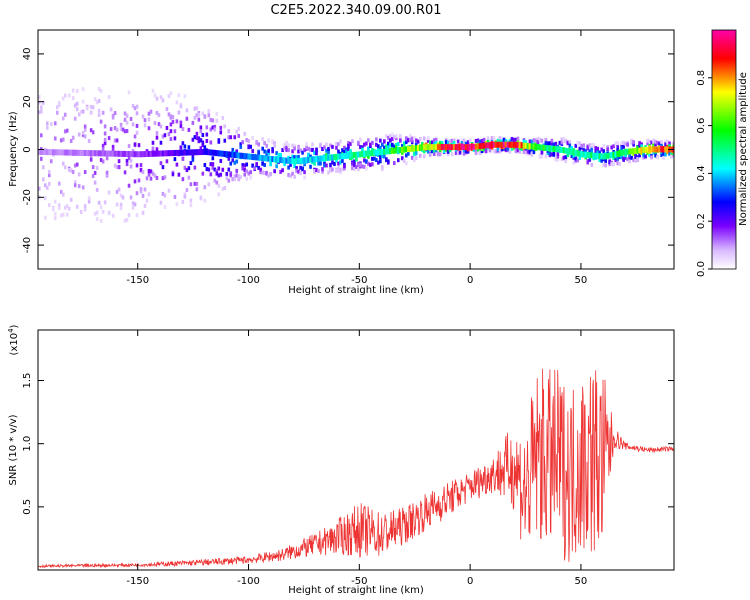  I want to click on colorbar-tick-label: 0.6, so click(701, 126).